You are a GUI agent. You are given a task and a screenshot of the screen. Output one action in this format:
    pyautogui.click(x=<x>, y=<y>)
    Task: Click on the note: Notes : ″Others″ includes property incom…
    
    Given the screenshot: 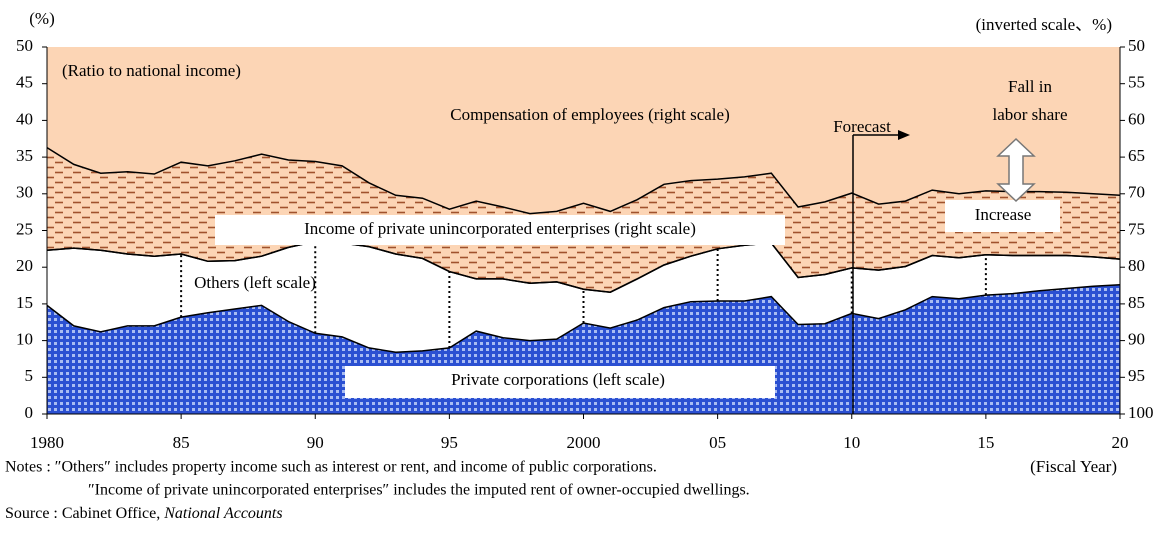 What is the action you would take?
    pyautogui.click(x=331, y=467)
    